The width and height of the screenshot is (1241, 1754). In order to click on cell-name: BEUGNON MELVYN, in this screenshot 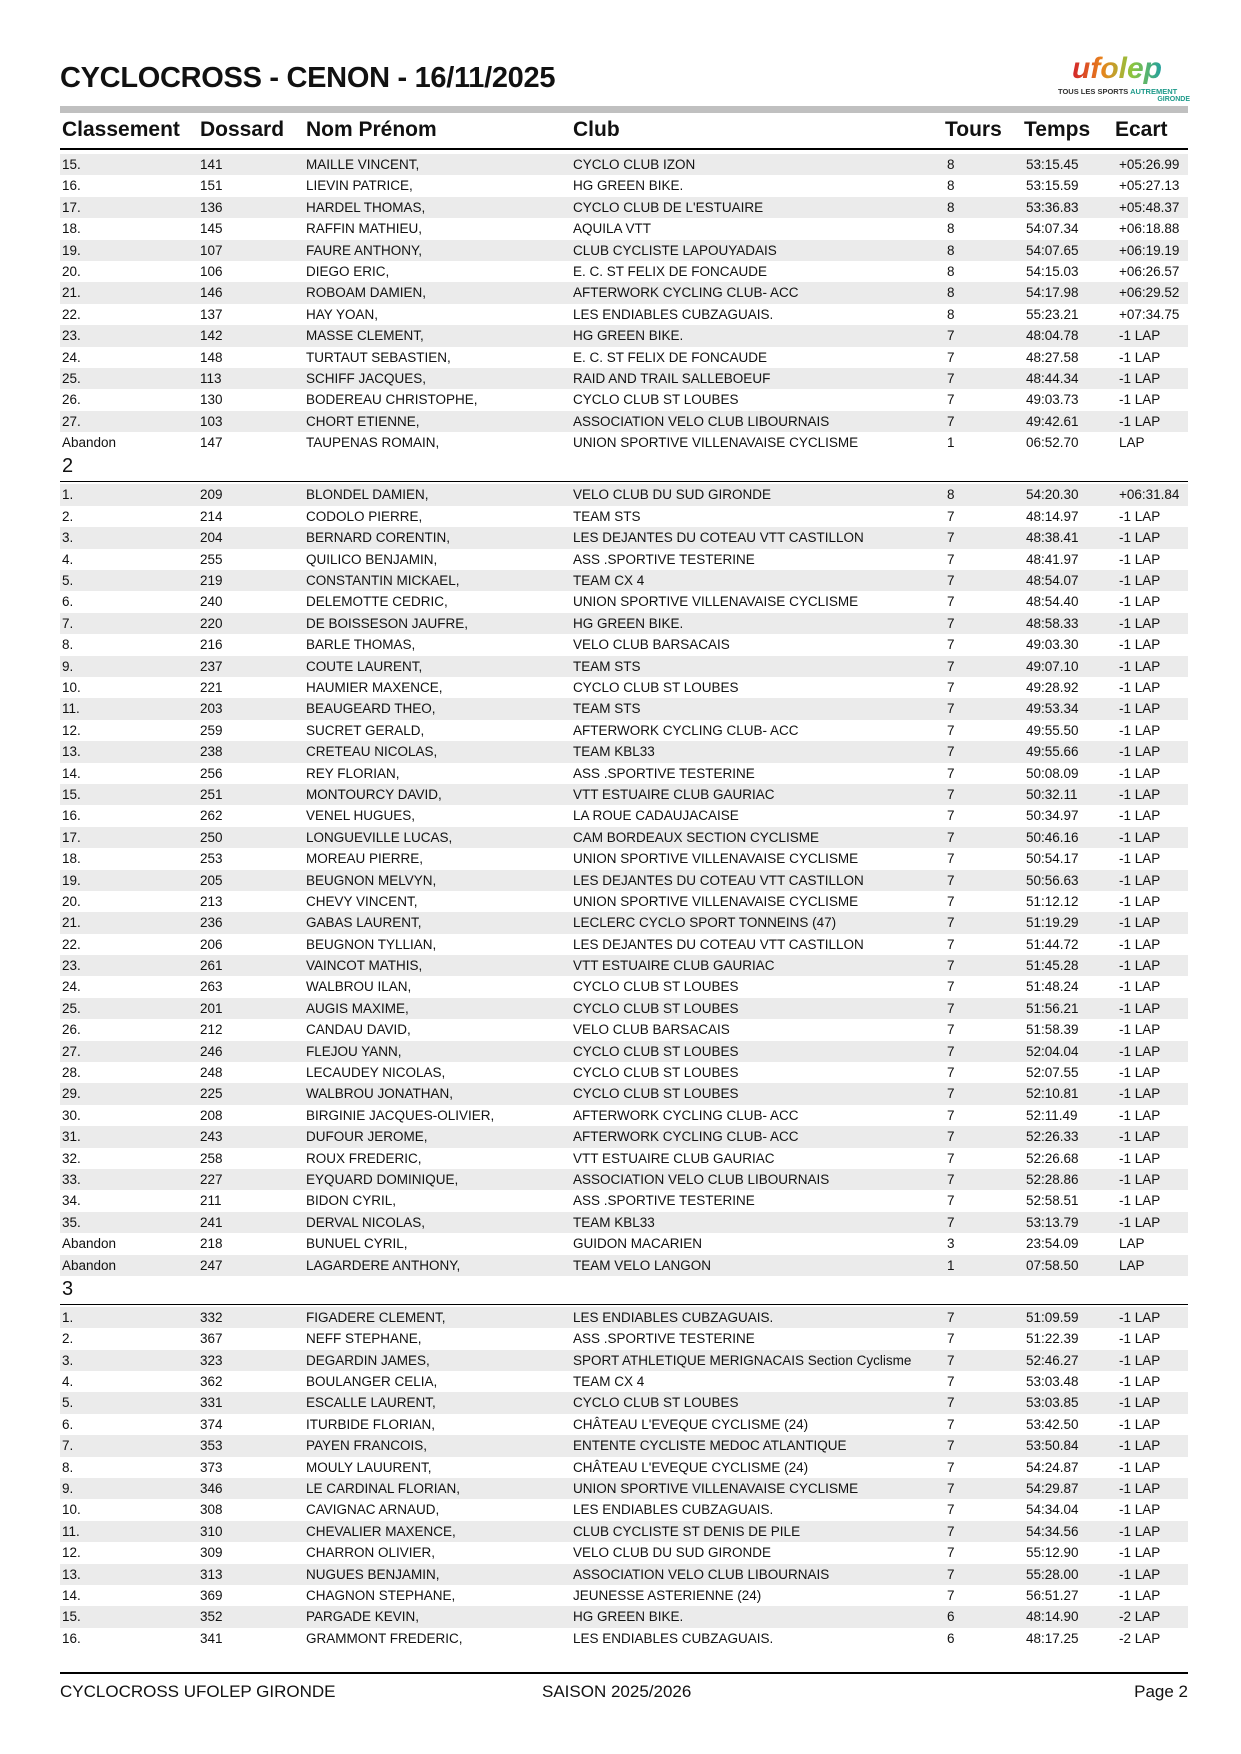, I will do `click(371, 880)`.